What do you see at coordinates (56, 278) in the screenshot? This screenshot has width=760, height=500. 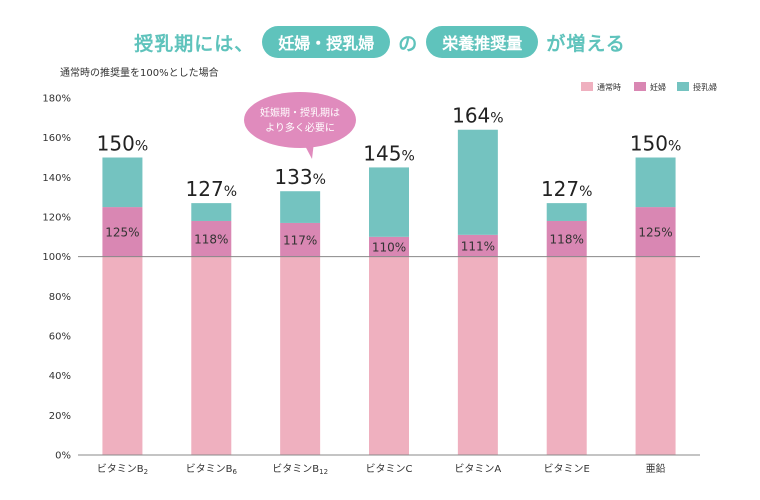 I see `y-axis-ticks: 0% 20% 40% 60% 80% 100% 120% 140% 160% 180%` at bounding box center [56, 278].